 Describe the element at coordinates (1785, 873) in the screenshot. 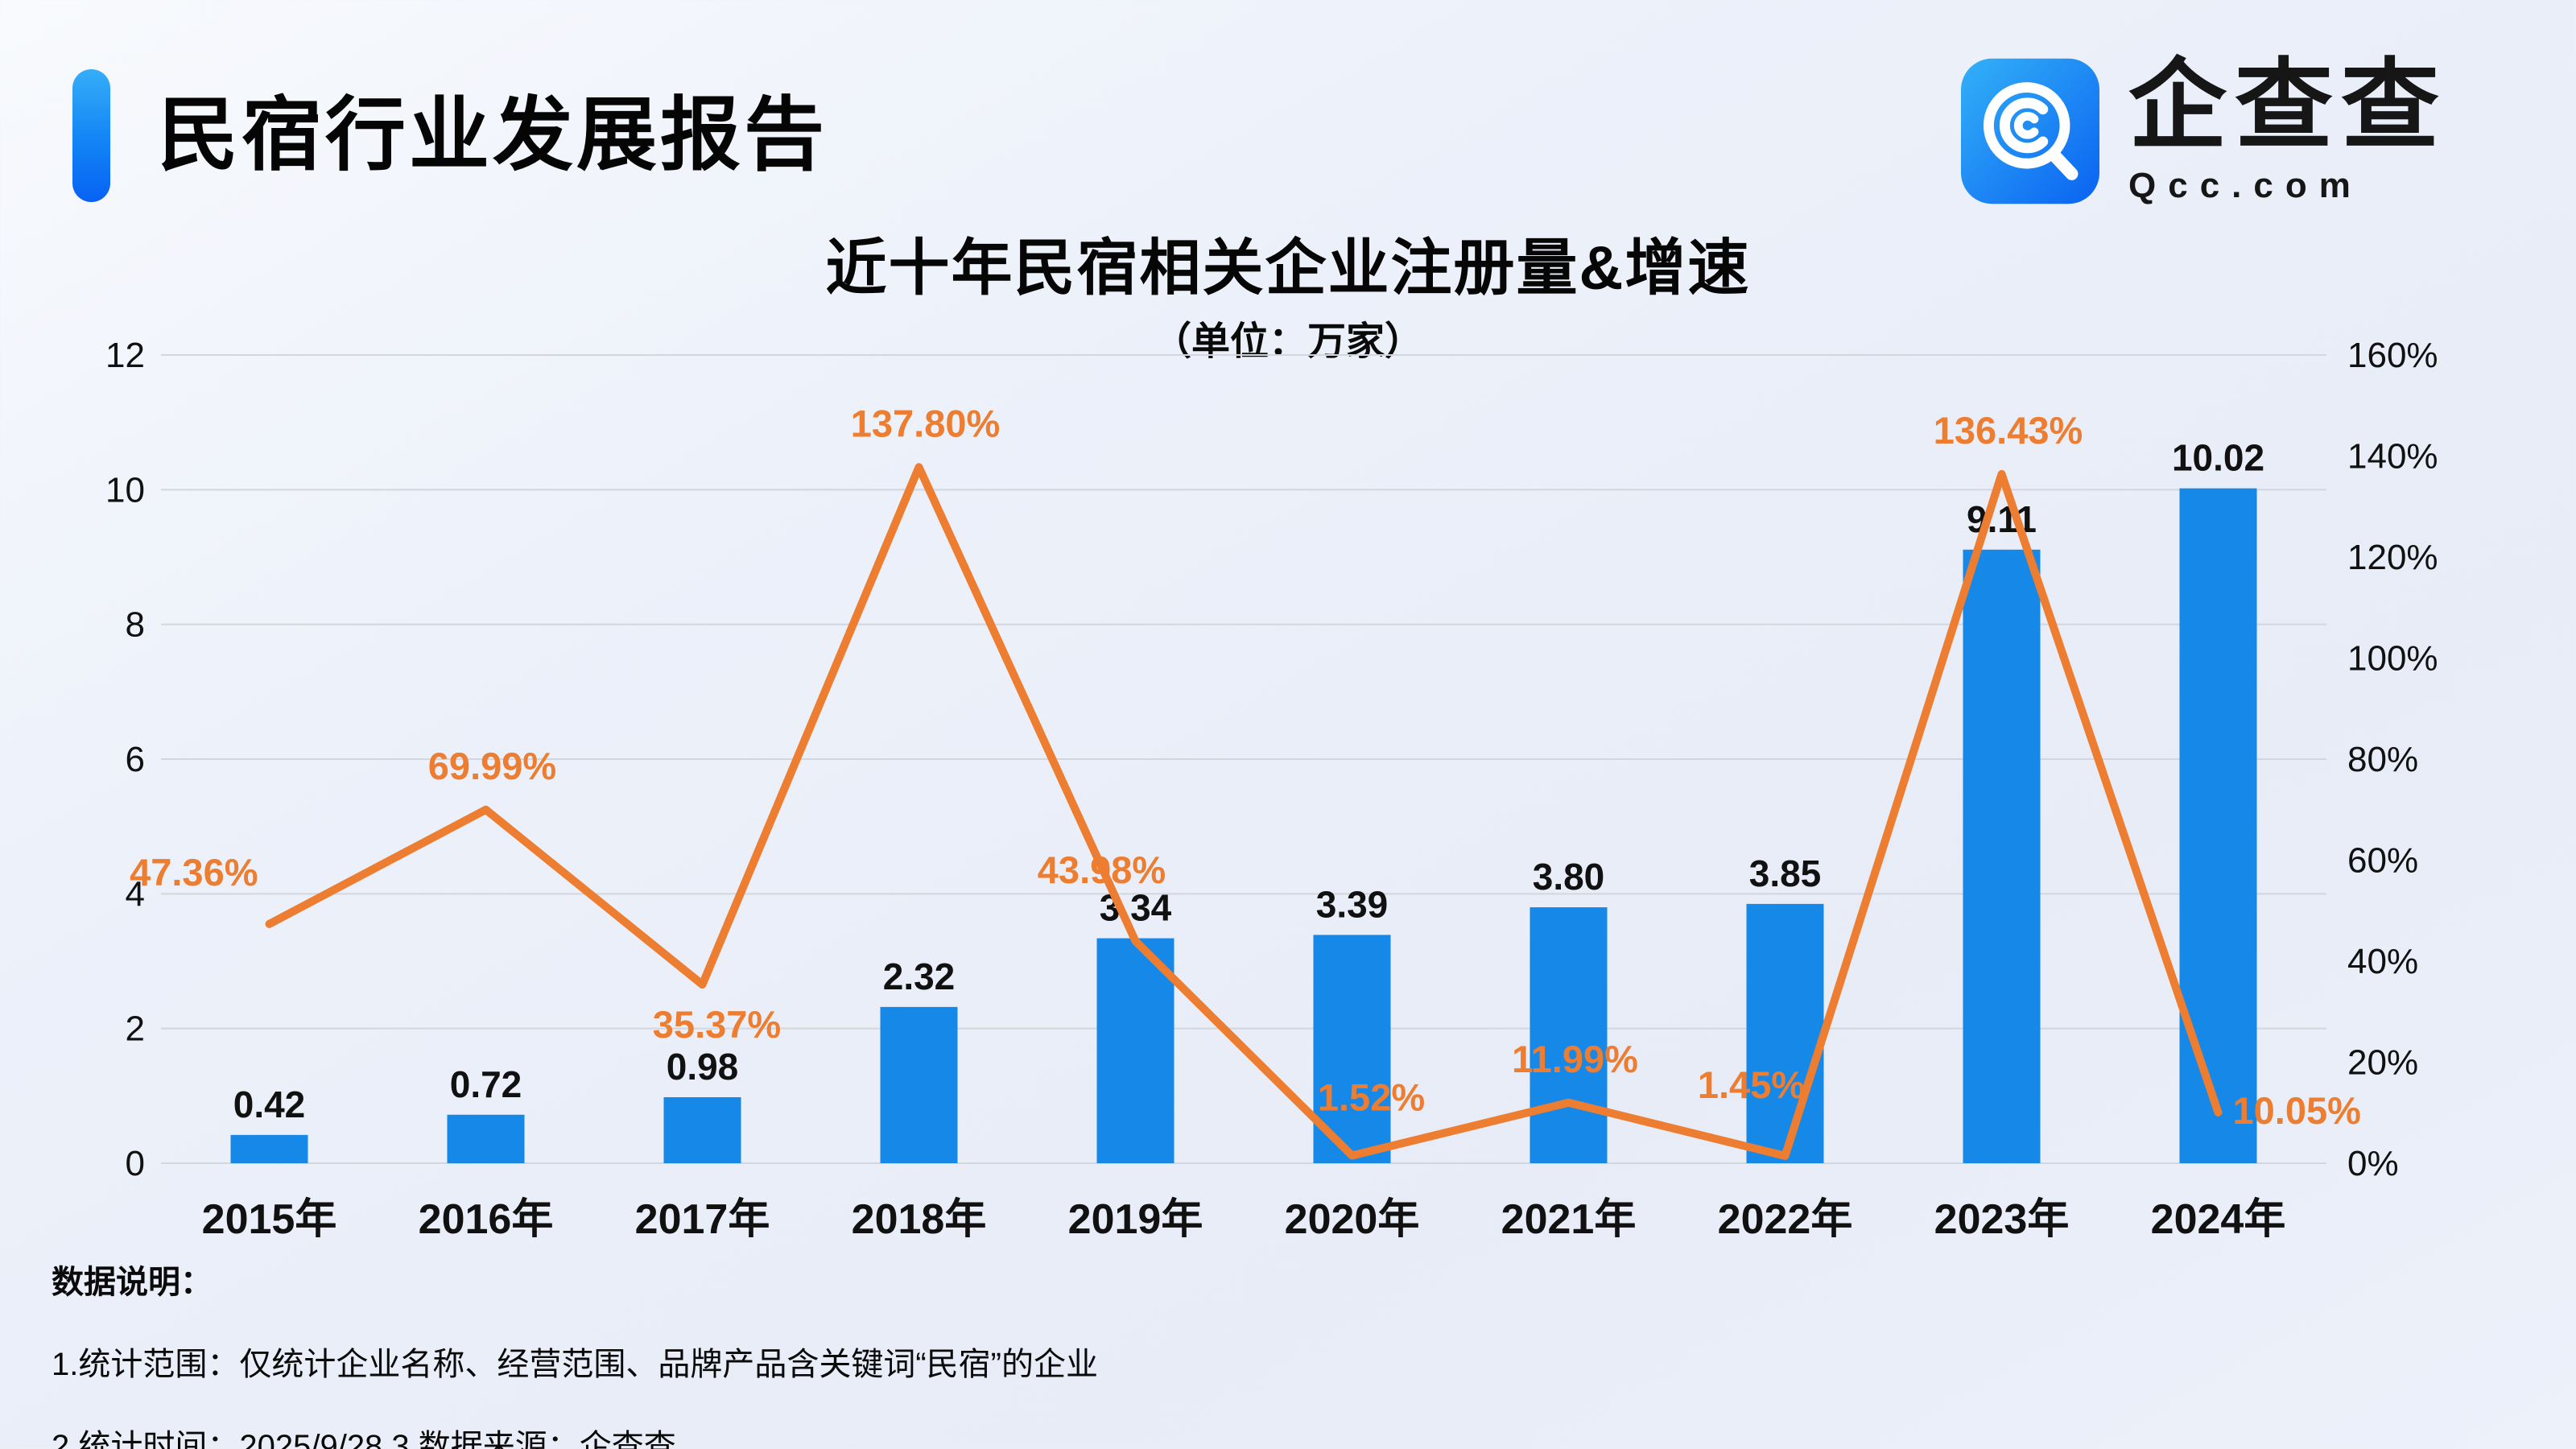

I see `bar-value-label: 3.85` at that location.